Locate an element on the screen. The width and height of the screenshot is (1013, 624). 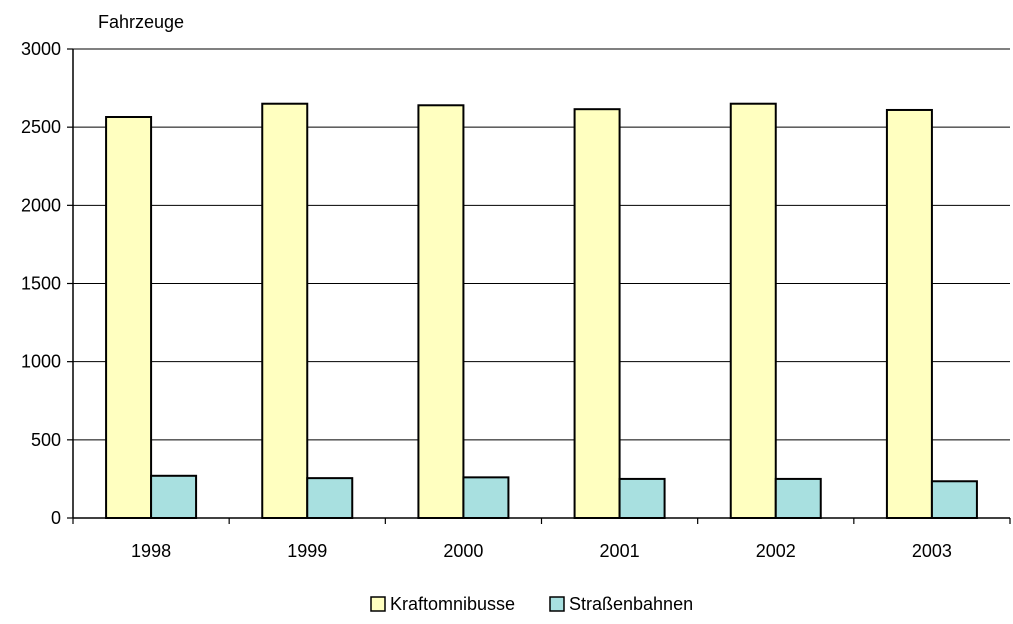
legend-label: Straßenbahnen is located at coordinates (631, 604).